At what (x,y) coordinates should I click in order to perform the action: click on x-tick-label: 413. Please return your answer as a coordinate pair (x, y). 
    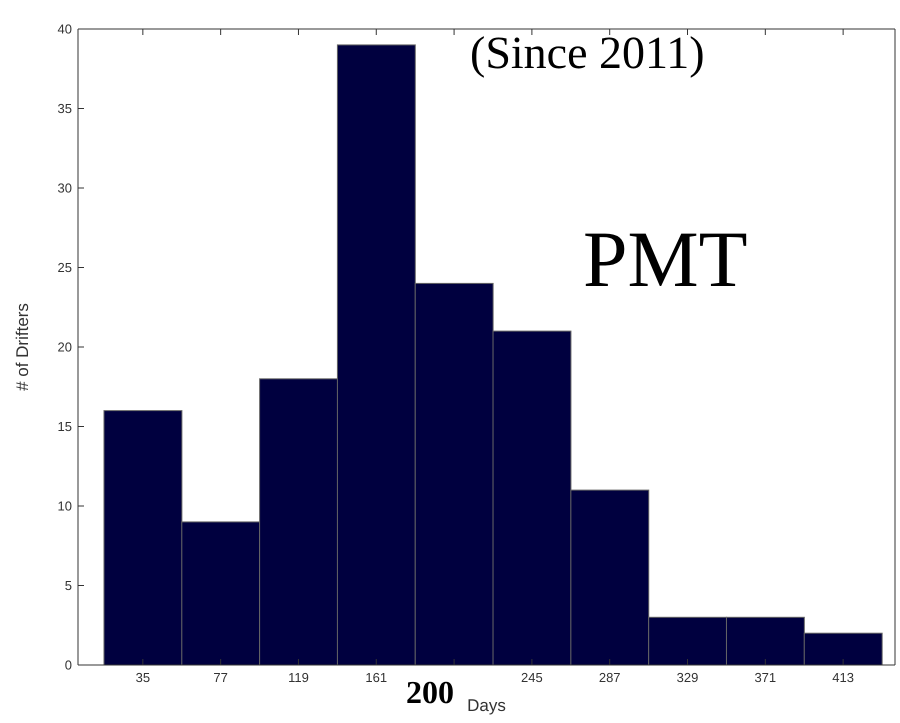
    Looking at the image, I should click on (843, 678).